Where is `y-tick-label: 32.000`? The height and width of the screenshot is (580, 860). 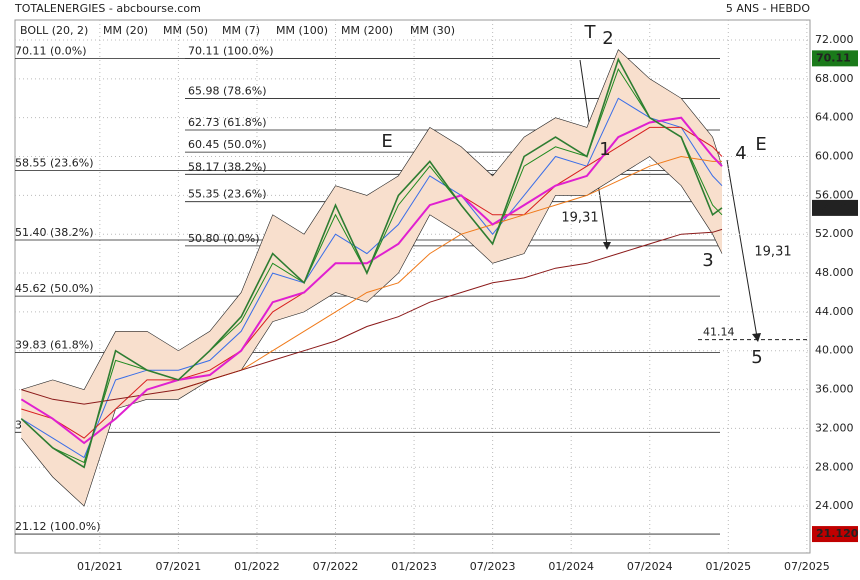 y-tick-label: 32.000 is located at coordinates (834, 427).